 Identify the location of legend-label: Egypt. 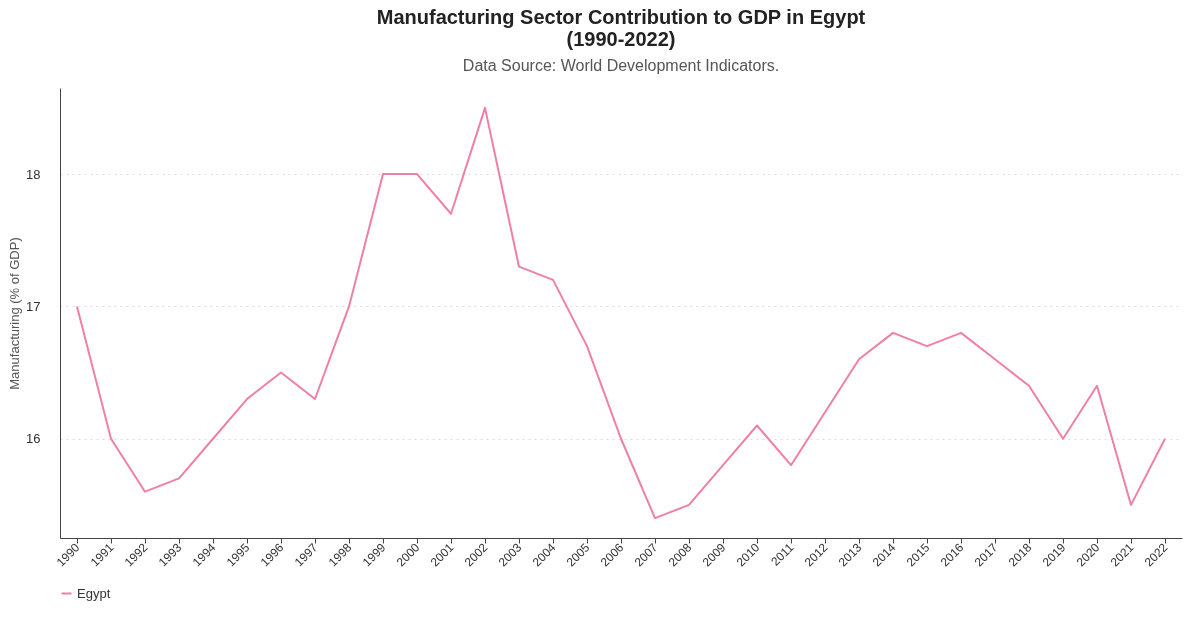
(94, 593).